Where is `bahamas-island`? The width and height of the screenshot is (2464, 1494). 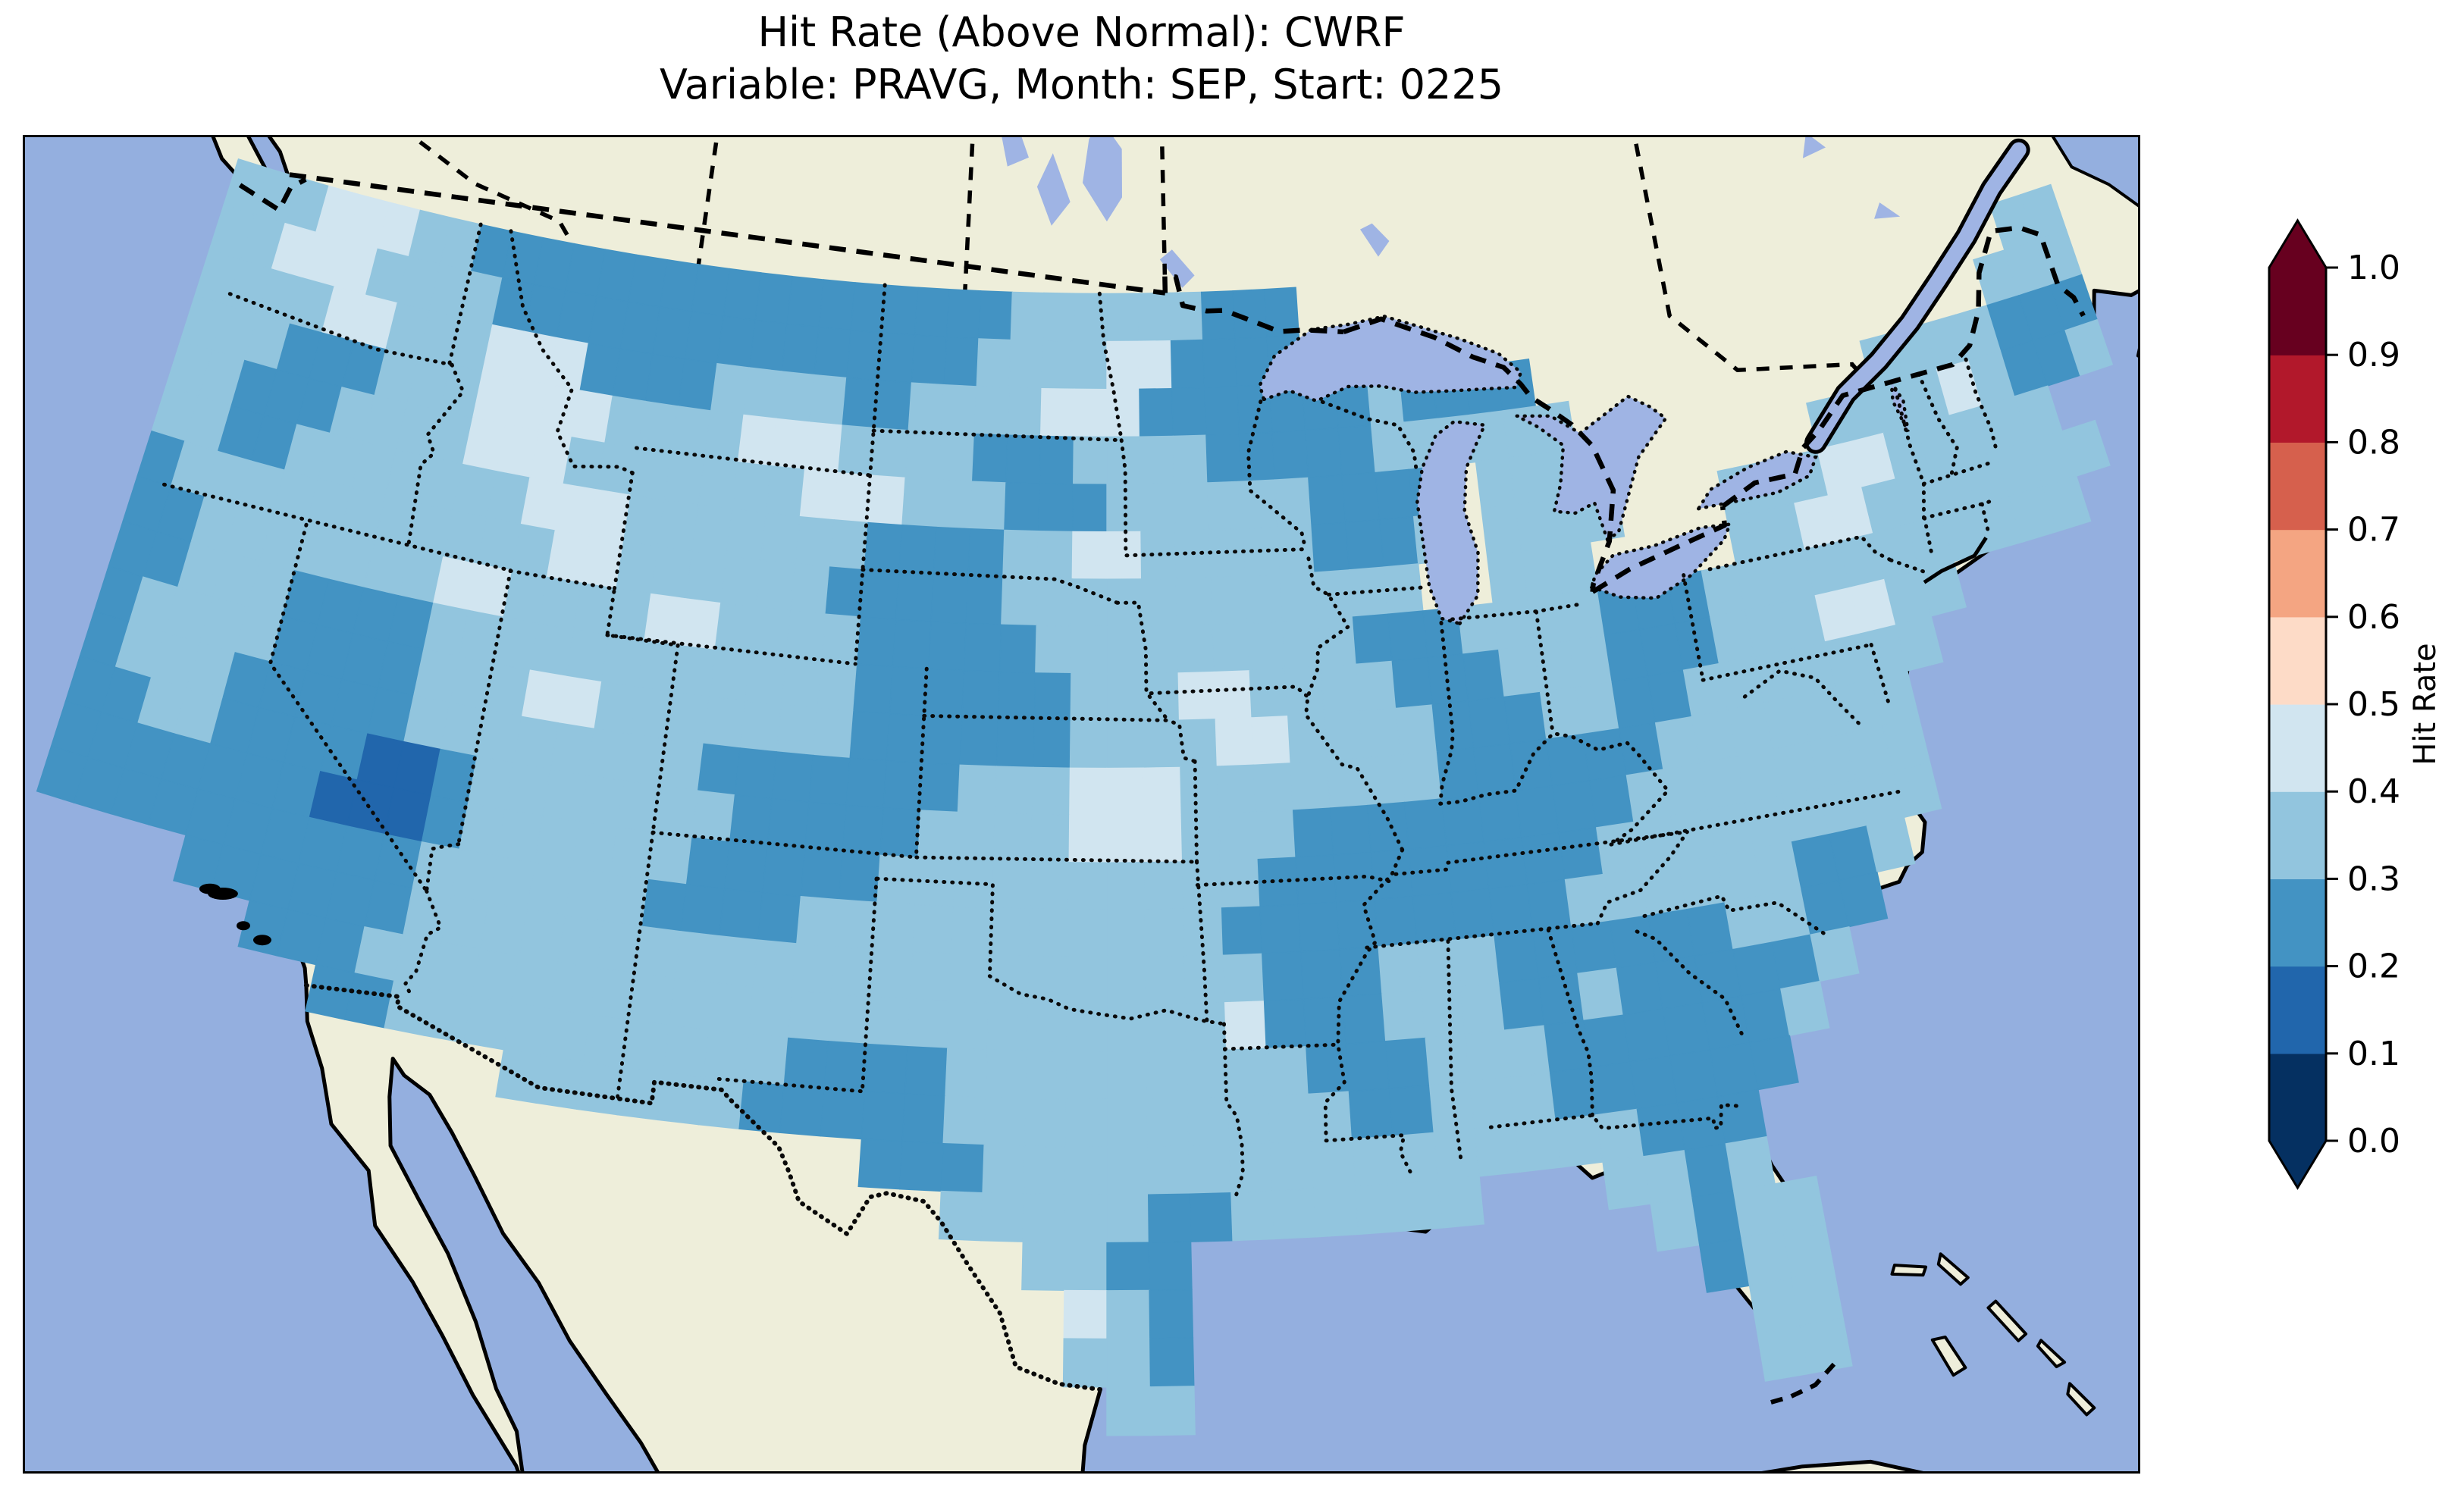 bahamas-island is located at coordinates (1909, 1270).